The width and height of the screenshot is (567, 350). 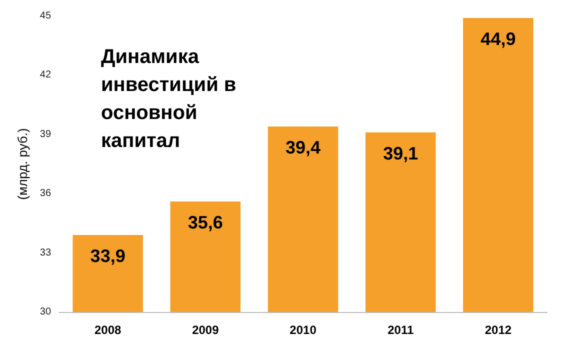 What do you see at coordinates (46, 194) in the screenshot?
I see `y-tick-label: 36` at bounding box center [46, 194].